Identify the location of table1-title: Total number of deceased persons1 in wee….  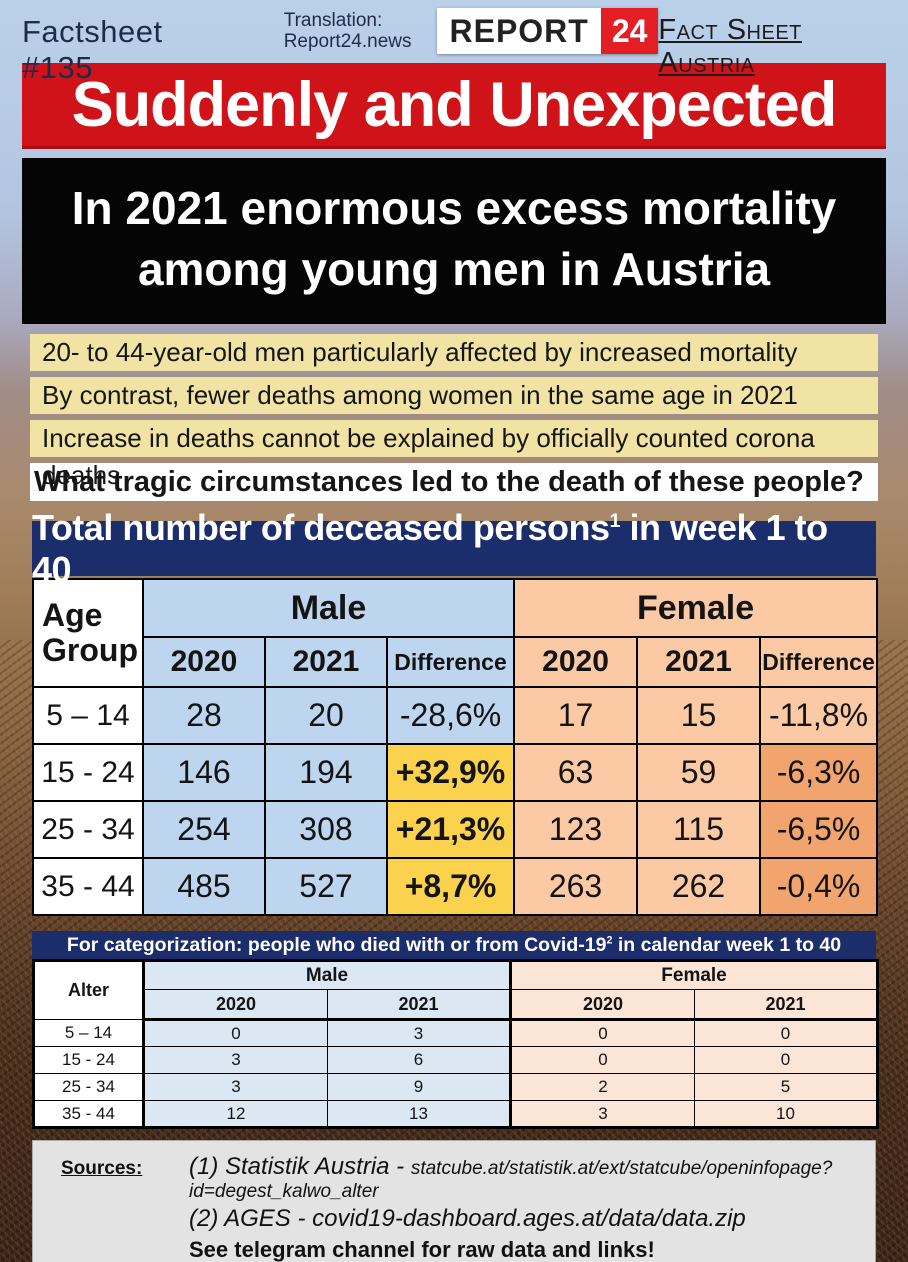
(454, 549).